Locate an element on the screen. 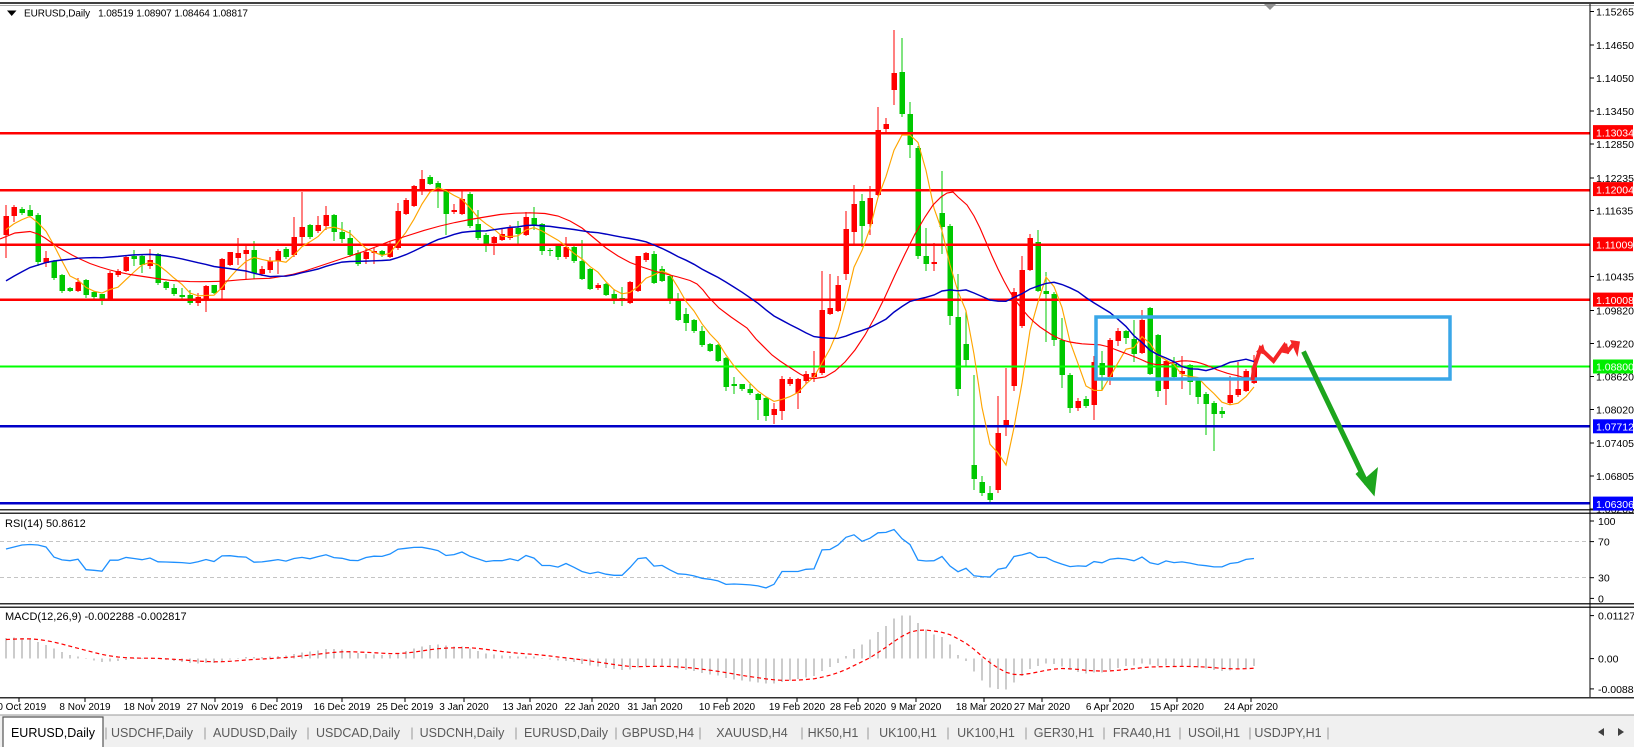 The height and width of the screenshot is (752, 1634). svg-text: RSI(14) 50.8612 is located at coordinates (45, 524).